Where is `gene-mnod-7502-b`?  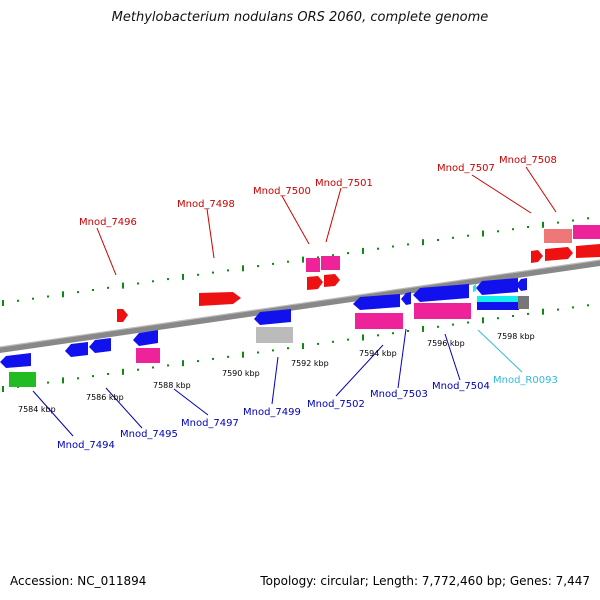 gene-mnod-7502-b is located at coordinates (379, 321).